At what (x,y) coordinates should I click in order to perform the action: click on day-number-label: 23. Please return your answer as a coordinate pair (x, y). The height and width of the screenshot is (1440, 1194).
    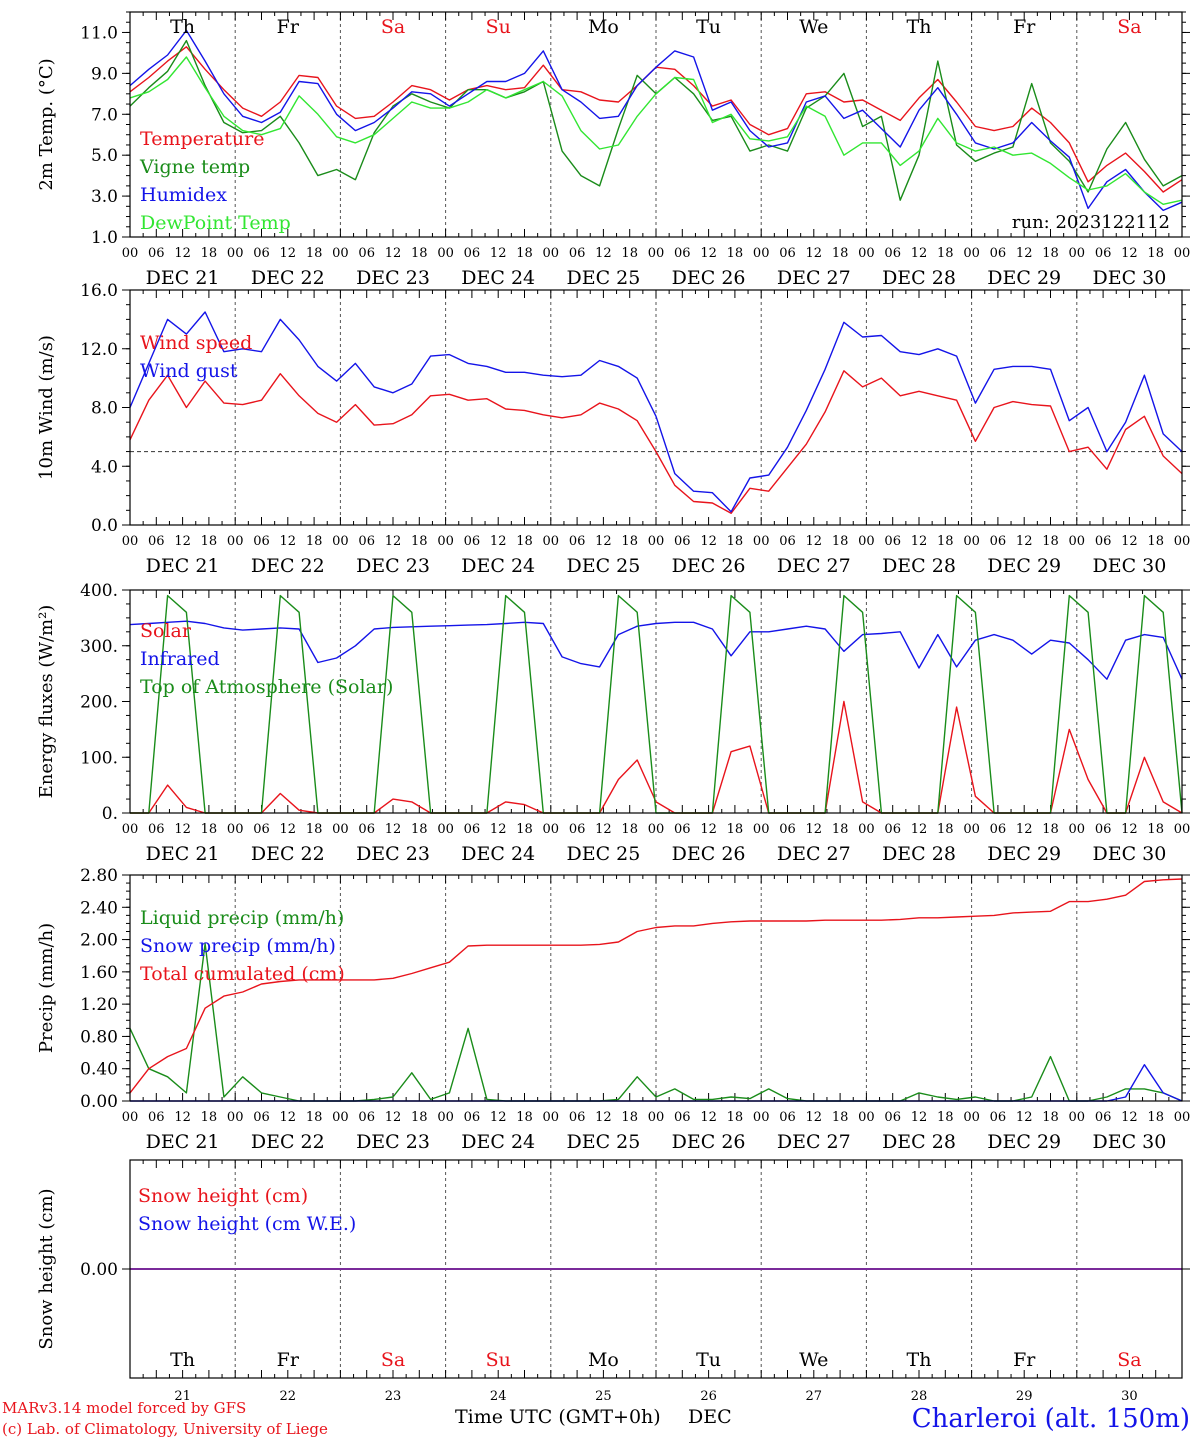
    Looking at the image, I should click on (393, 1396).